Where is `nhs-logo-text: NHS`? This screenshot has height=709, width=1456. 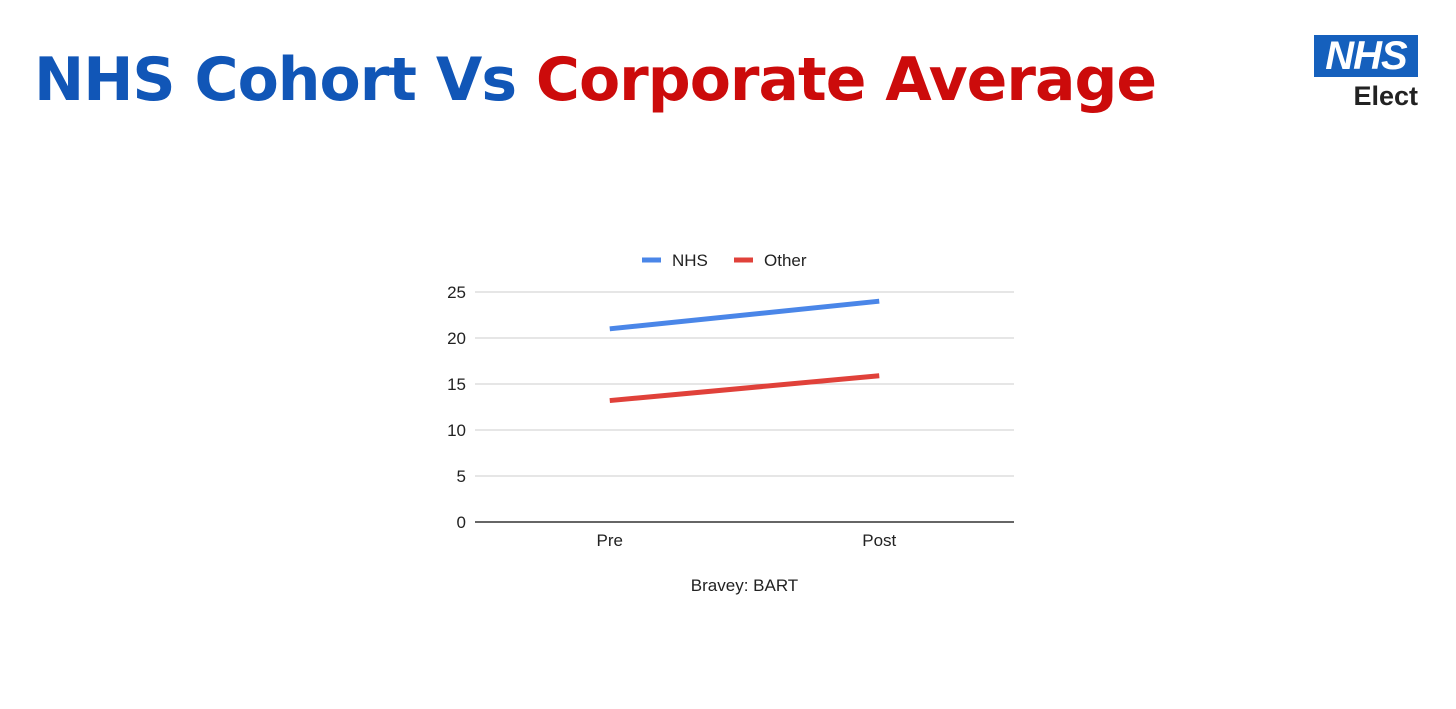 nhs-logo-text: NHS is located at coordinates (1366, 56).